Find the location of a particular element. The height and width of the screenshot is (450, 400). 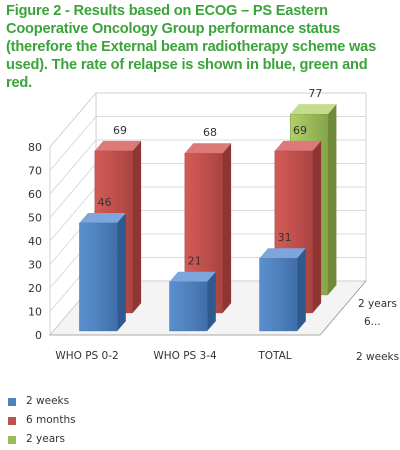

y-tick-label: 80 is located at coordinates (35, 147).